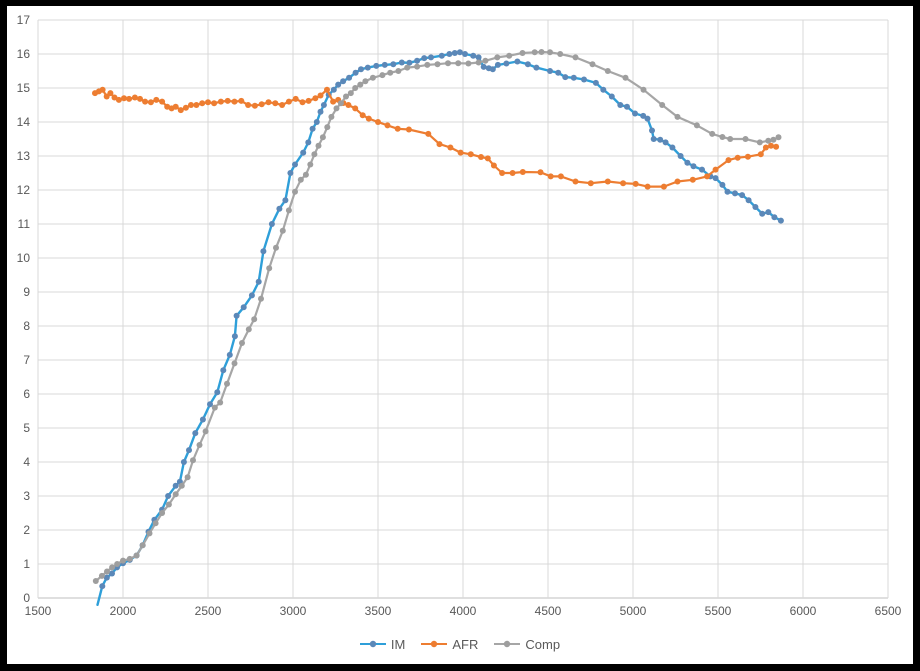  I want to click on legend-item-im: IM, so click(382, 644).